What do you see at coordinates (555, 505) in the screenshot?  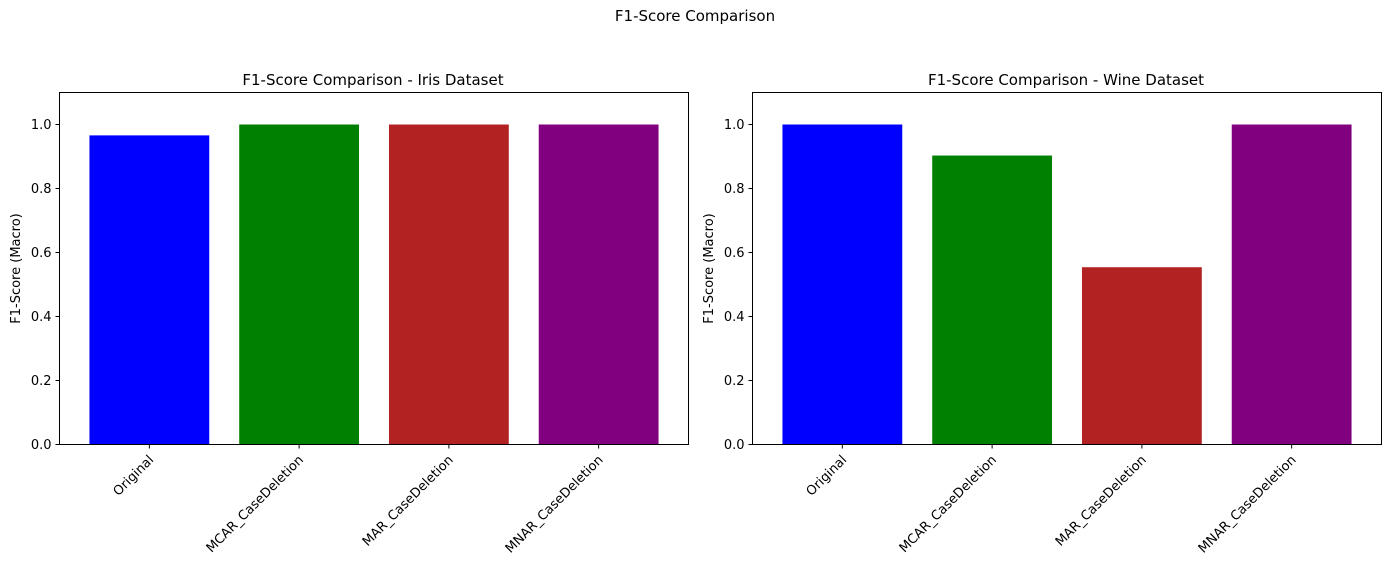 I see `iris-xtick-label-3: MNAR_CaseDeletion` at bounding box center [555, 505].